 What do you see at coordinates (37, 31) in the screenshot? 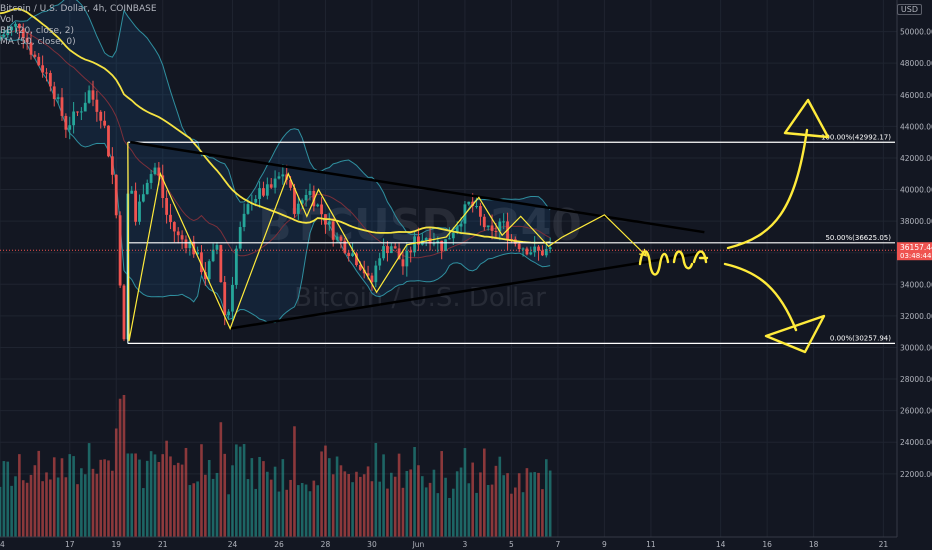
I see `indicator-bb: BB (20, close, 2)` at bounding box center [37, 31].